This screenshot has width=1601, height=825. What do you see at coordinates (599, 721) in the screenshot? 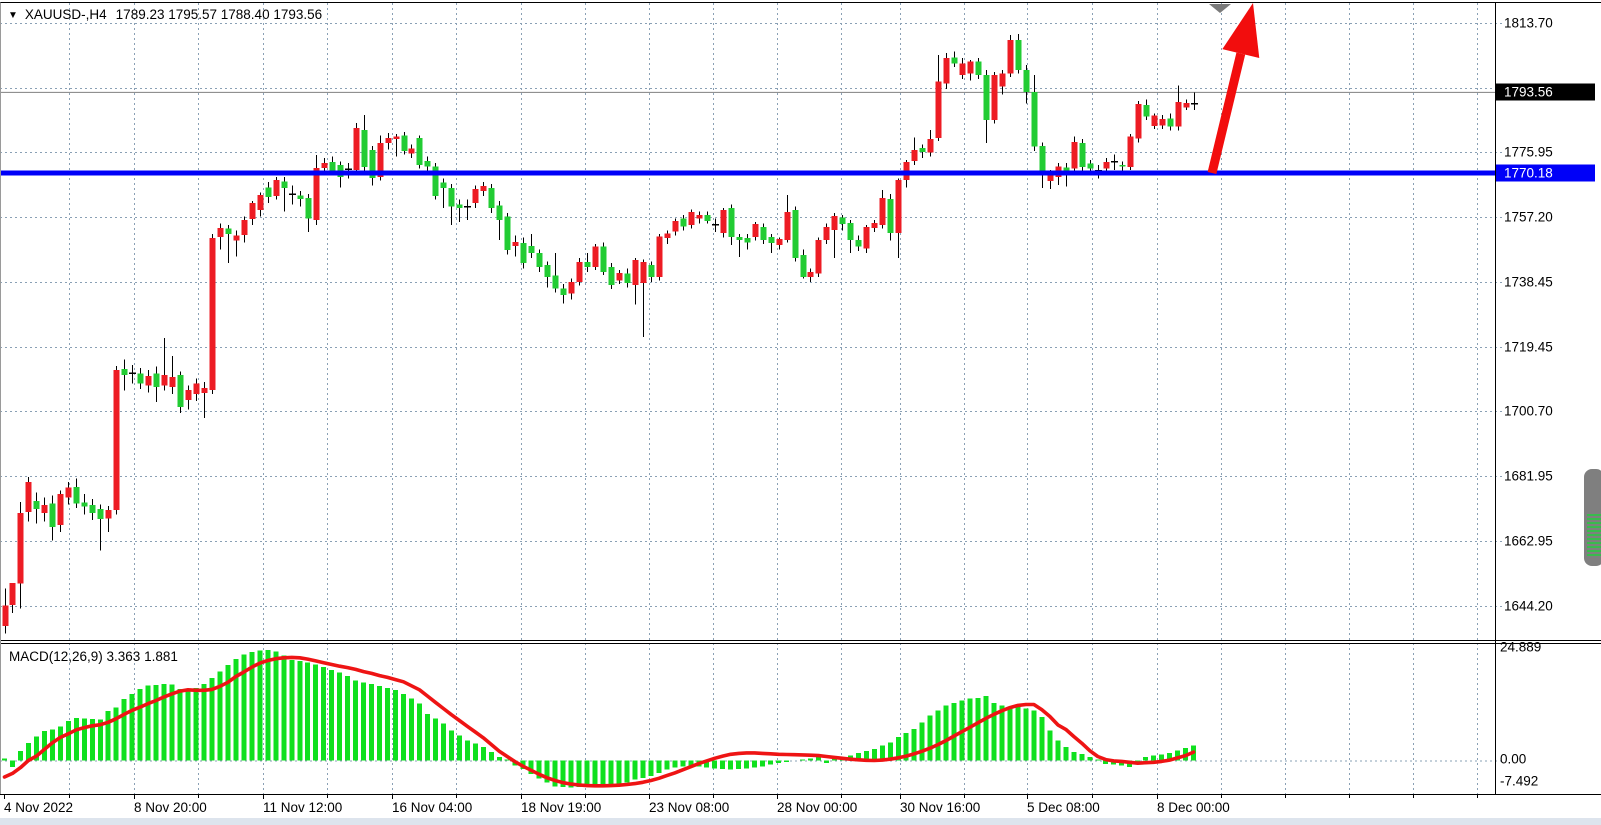
I see `macd-signal-line` at bounding box center [599, 721].